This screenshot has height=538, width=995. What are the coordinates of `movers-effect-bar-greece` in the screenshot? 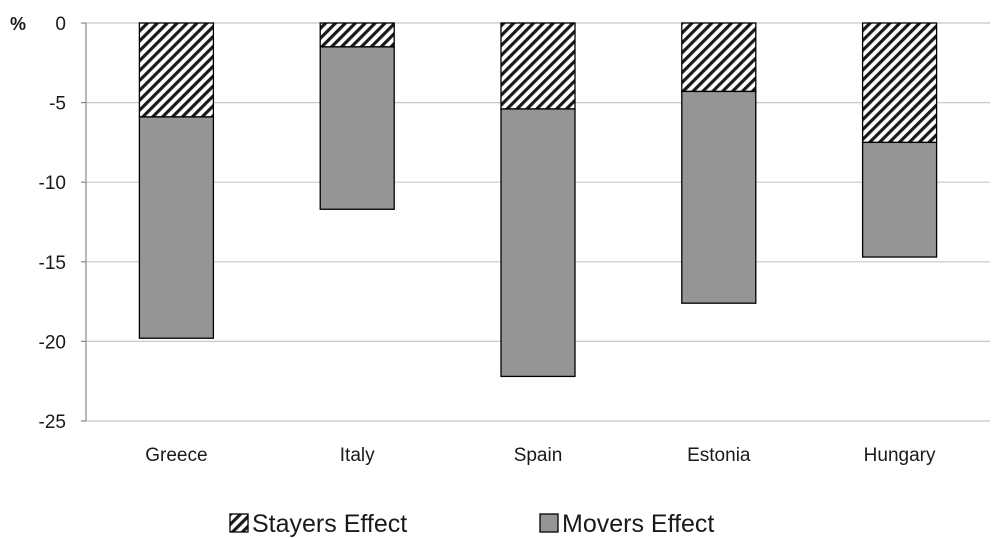 It's located at (176, 227).